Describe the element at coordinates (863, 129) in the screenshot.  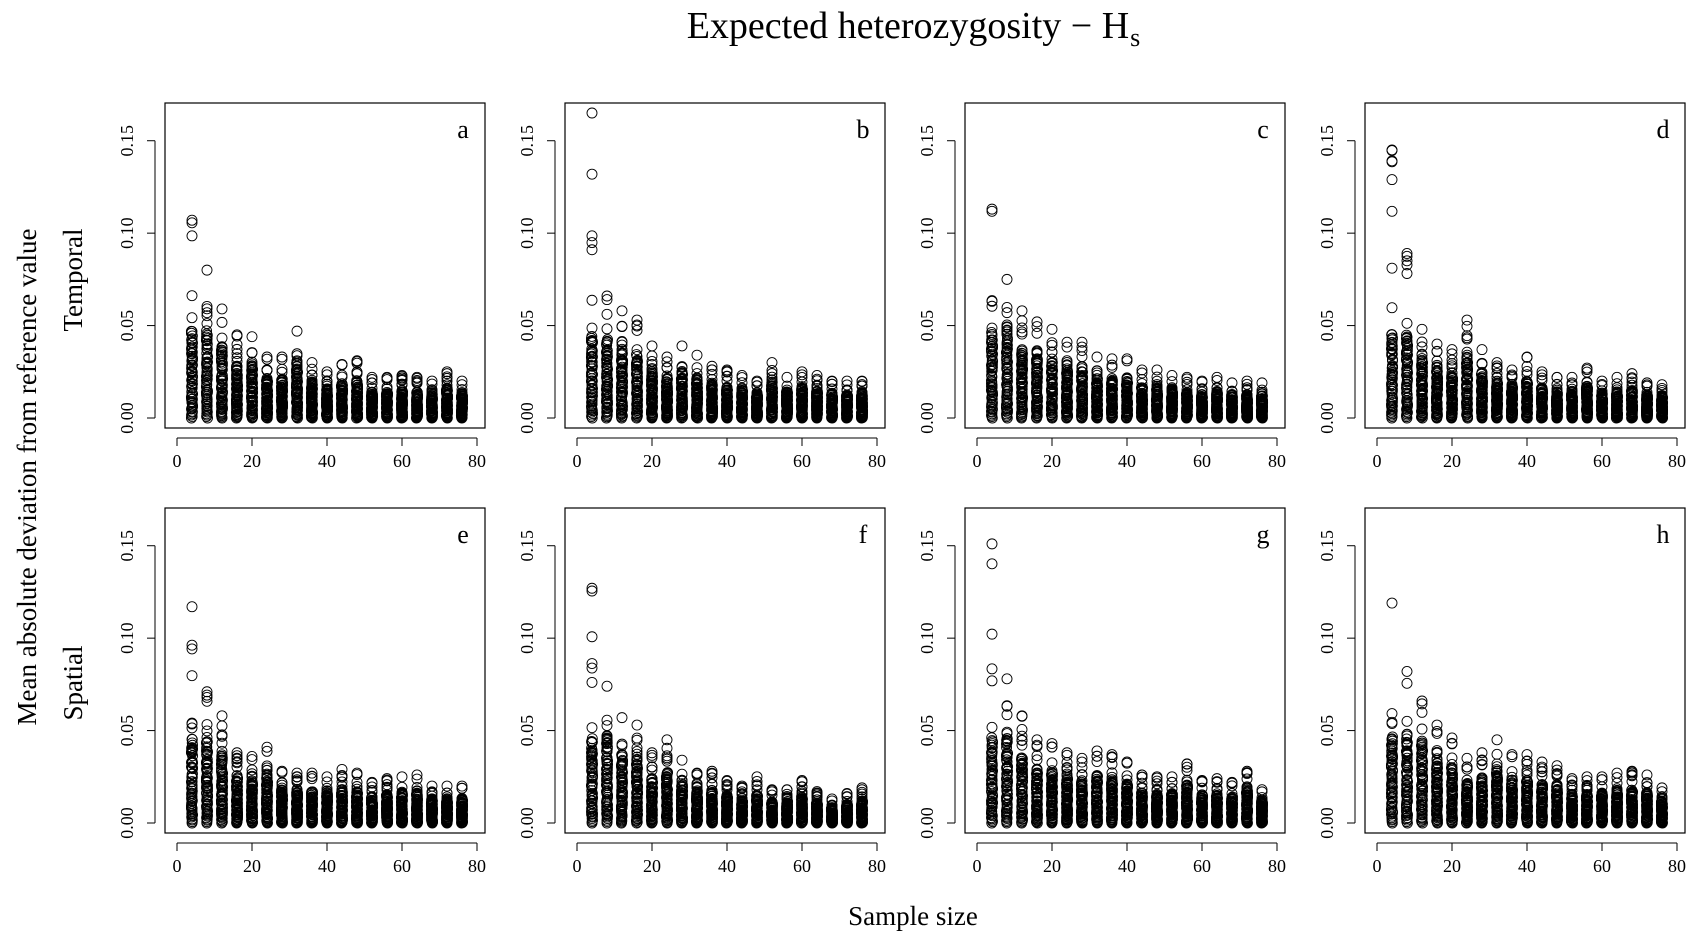
I see `panel-letter: b` at that location.